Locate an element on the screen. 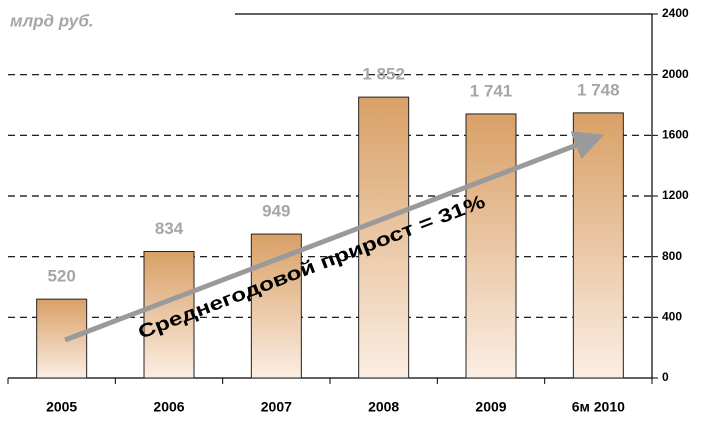 This screenshot has height=421, width=706. y-tick-label: 2000 is located at coordinates (675, 74).